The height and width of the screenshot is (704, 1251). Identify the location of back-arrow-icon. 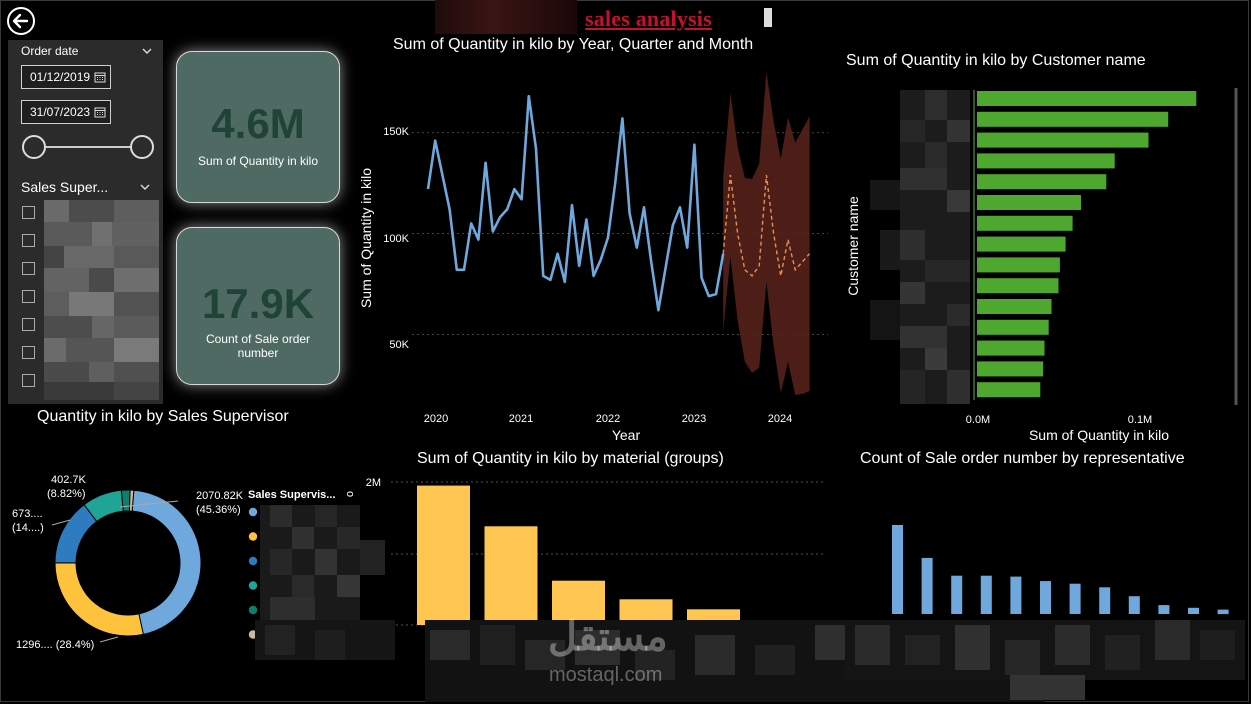
(21, 21).